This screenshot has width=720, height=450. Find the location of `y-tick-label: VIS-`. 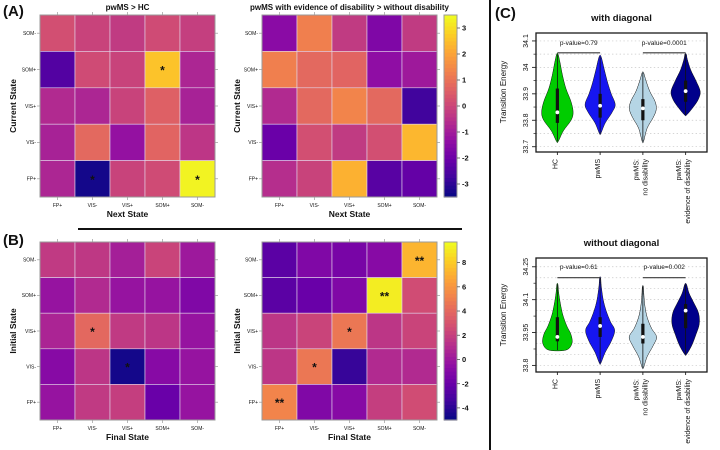

y-tick-label: VIS- is located at coordinates (31, 367).